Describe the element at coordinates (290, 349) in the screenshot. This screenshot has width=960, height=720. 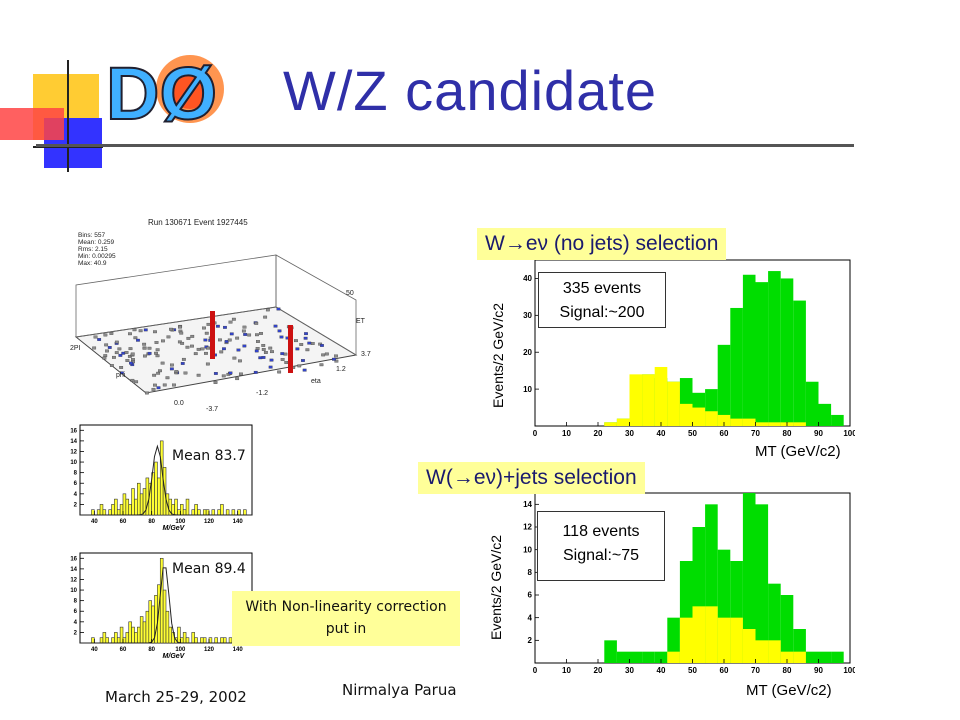
I see `electron-tower` at that location.